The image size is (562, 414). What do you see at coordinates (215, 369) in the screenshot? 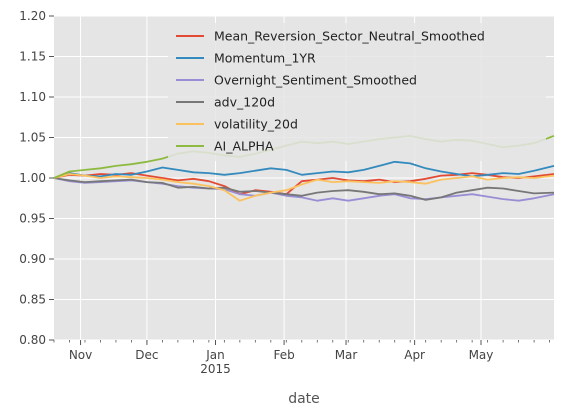
I see `x-tick-sublabel: 2015` at bounding box center [215, 369].